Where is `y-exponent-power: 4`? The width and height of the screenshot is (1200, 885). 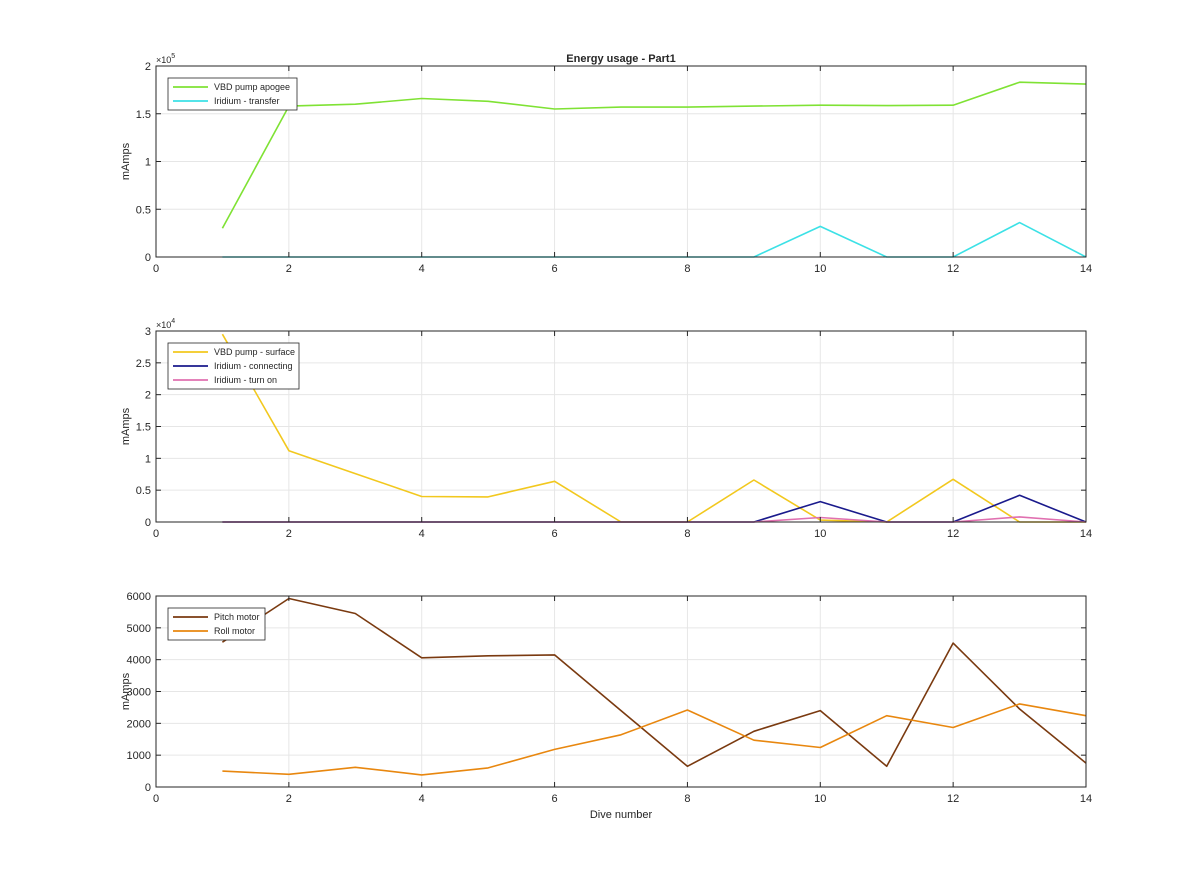
y-exponent-power: 4 is located at coordinates (173, 321).